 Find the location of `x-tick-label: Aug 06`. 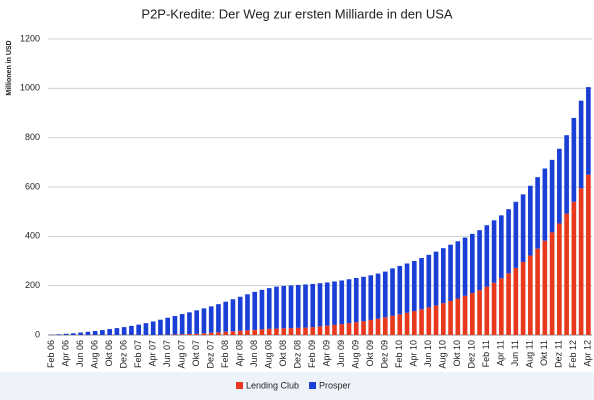

x-tick-label: Aug 06 is located at coordinates (95, 354).